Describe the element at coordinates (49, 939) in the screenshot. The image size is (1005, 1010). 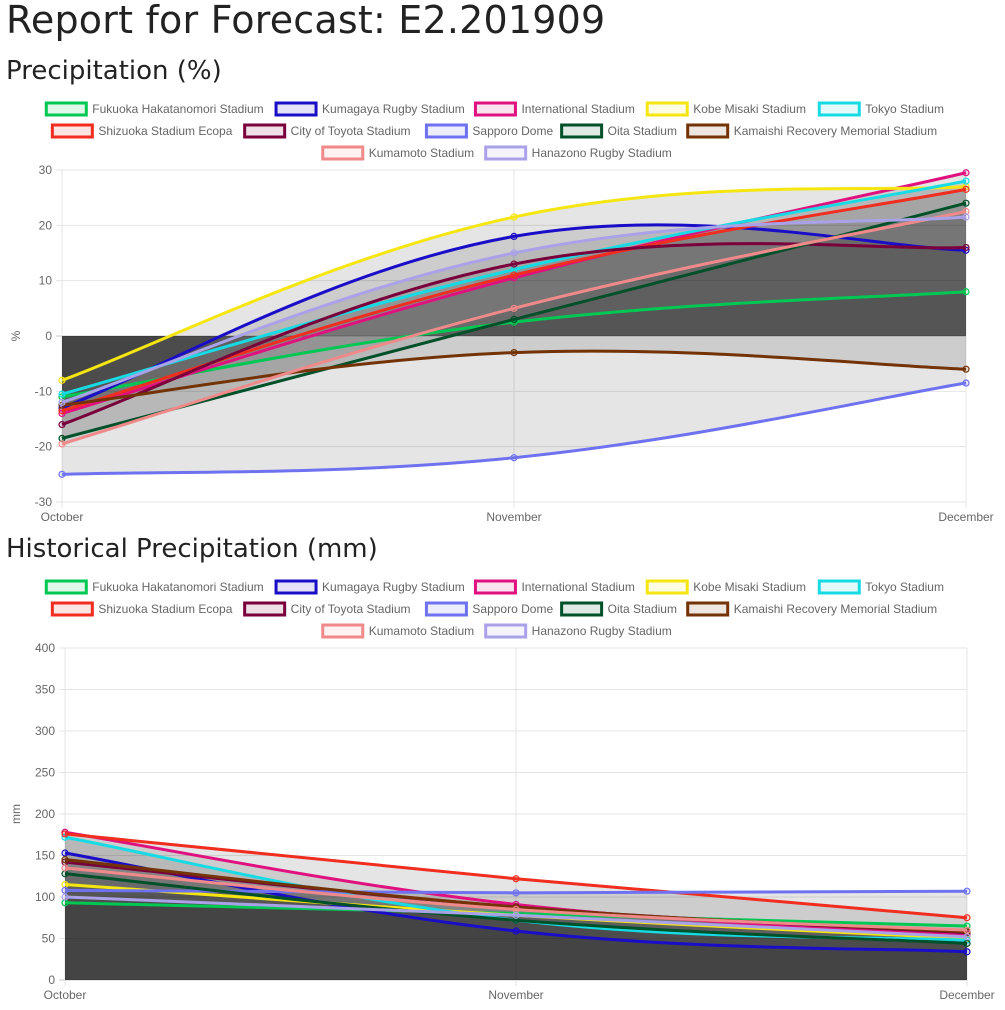
I see `c2-y-tick-label: 50` at that location.